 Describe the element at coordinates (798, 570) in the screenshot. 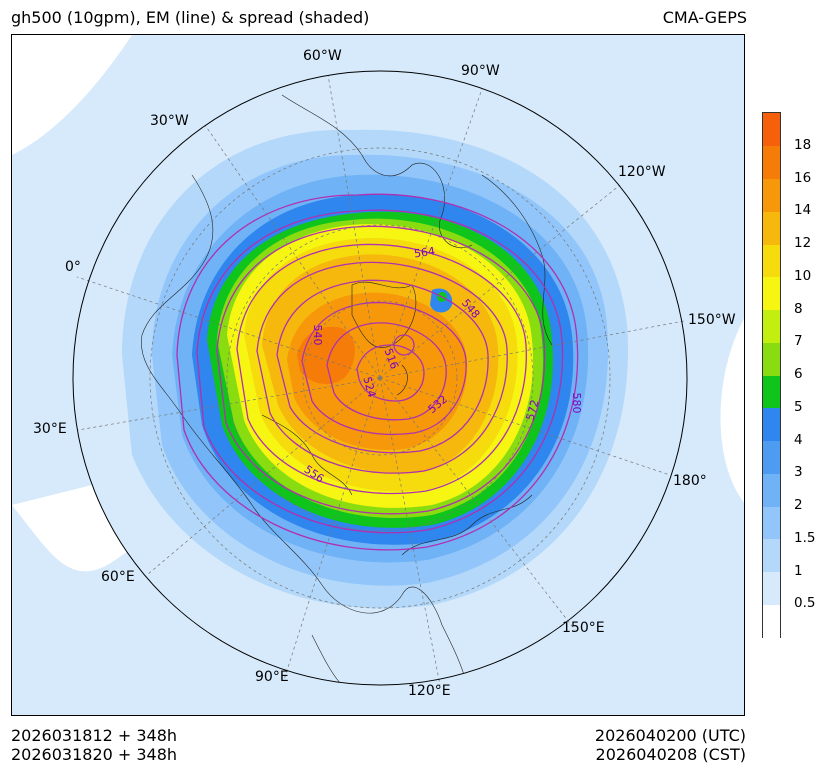

I see `colorbar-tick: 1` at that location.